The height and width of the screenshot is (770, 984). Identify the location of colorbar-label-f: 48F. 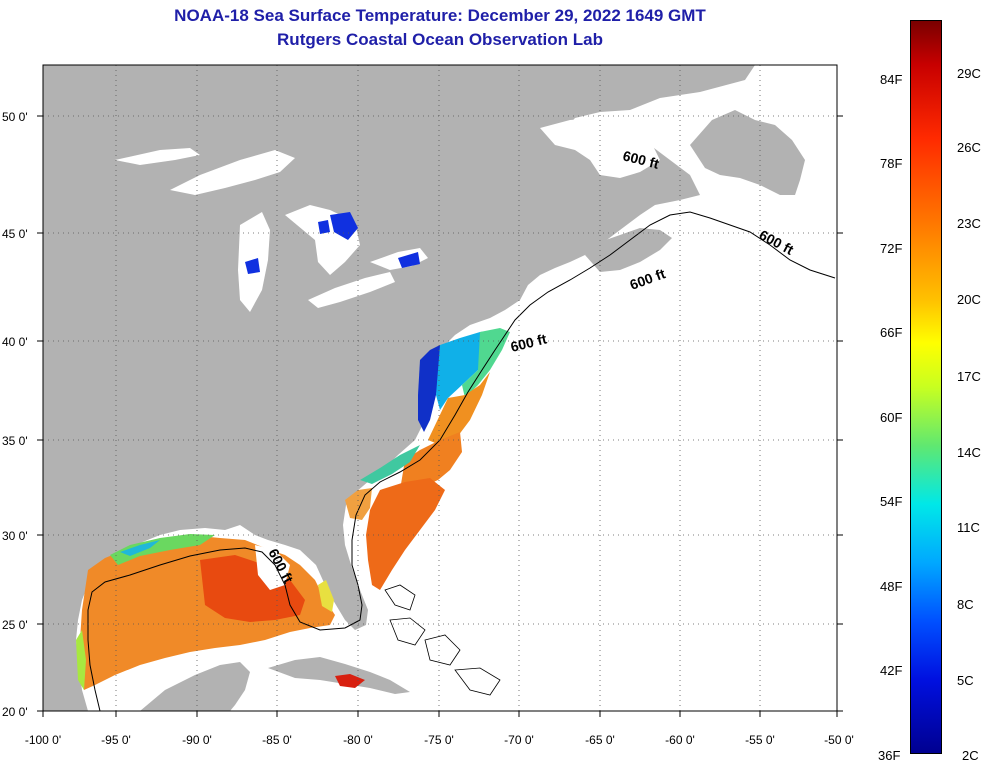
(891, 586).